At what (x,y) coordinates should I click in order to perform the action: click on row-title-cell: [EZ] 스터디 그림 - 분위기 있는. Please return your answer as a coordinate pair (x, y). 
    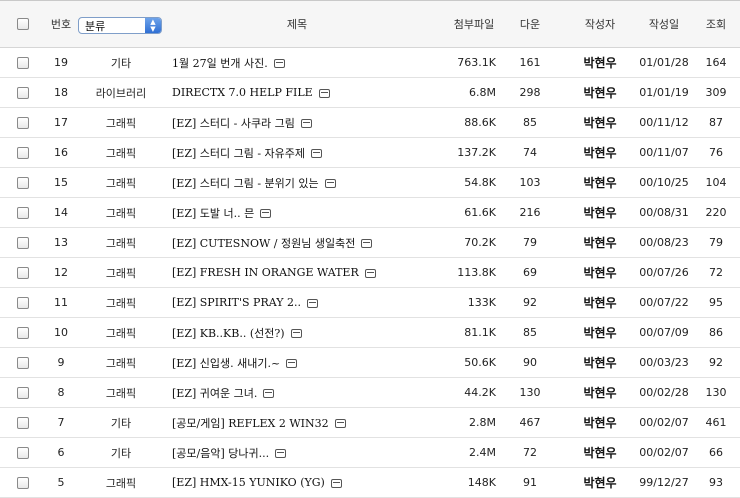
    Looking at the image, I should click on (307, 182).